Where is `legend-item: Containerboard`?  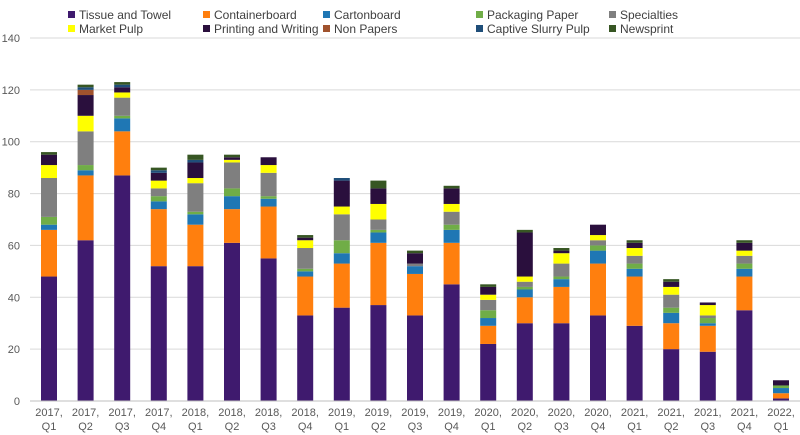
legend-item: Containerboard is located at coordinates (250, 15).